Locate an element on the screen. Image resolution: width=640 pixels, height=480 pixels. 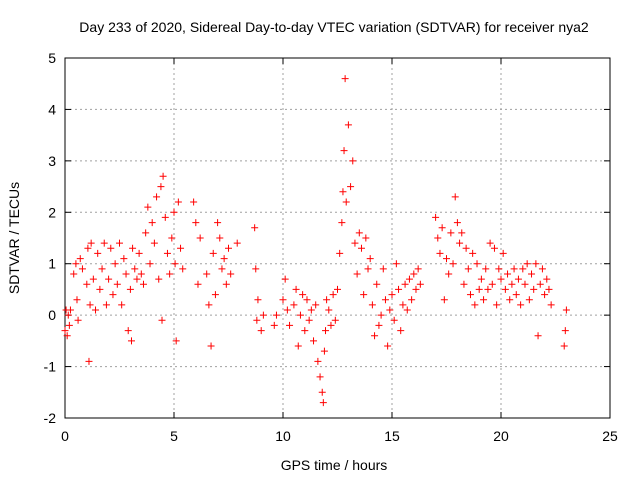
y-tick-label: 1 is located at coordinates (52, 264).